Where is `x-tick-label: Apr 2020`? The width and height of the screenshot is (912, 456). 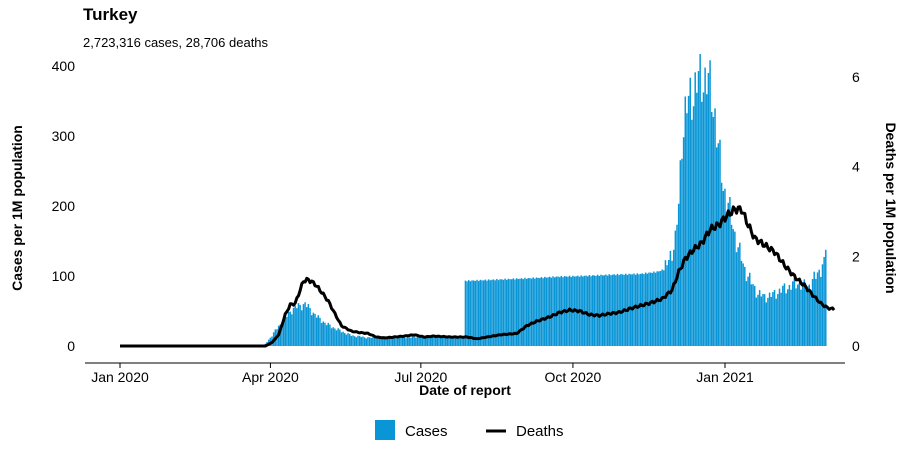
x-tick-label: Apr 2020 is located at coordinates (270, 377).